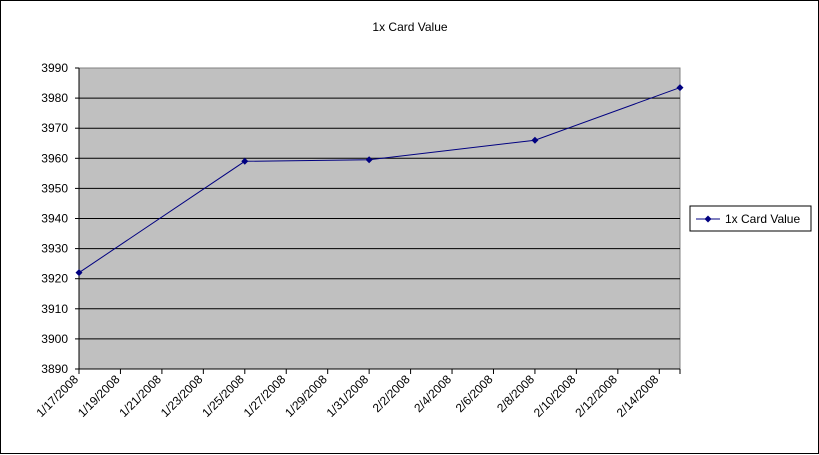  I want to click on legend: 1x Card Value, so click(750, 218).